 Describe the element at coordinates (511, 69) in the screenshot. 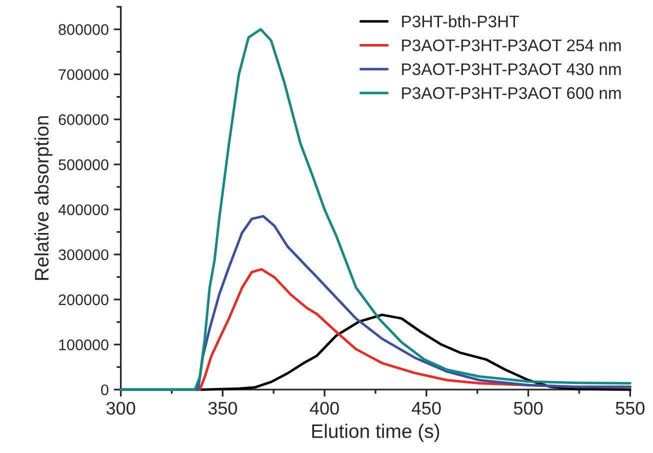

I see `legend-label: P3AOT-P3HT-P3AOT 430 nm` at that location.